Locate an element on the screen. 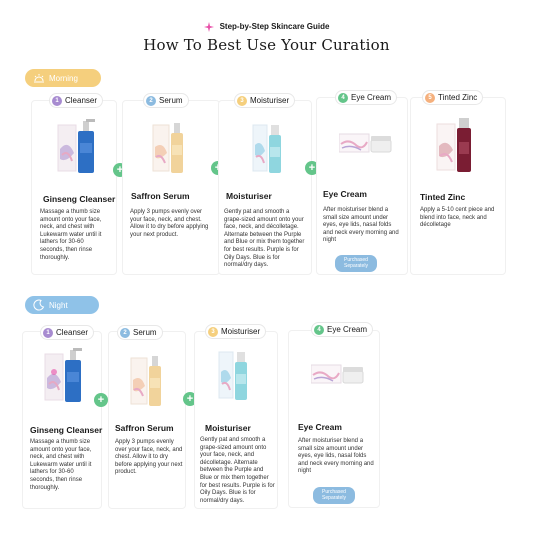  night-label-text: Night is located at coordinates (58, 305).